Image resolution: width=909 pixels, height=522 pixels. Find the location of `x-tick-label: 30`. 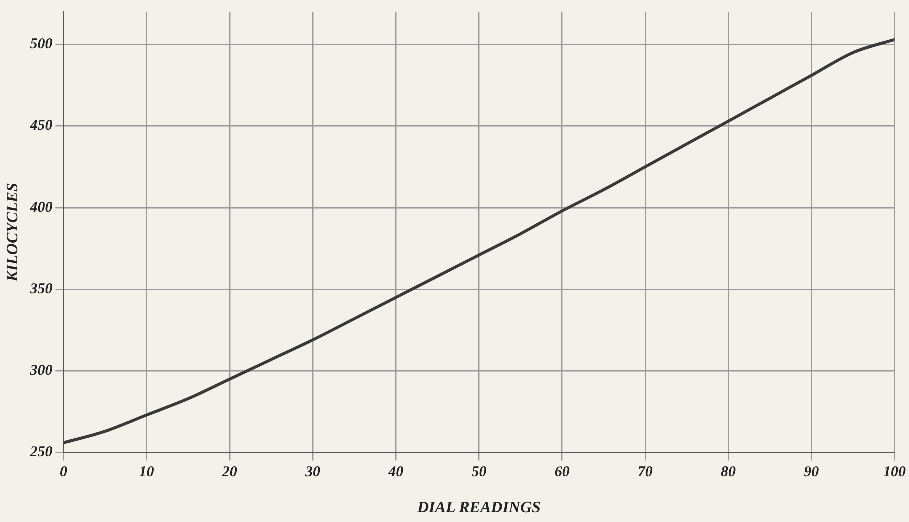

x-tick-label: 30 is located at coordinates (313, 472).